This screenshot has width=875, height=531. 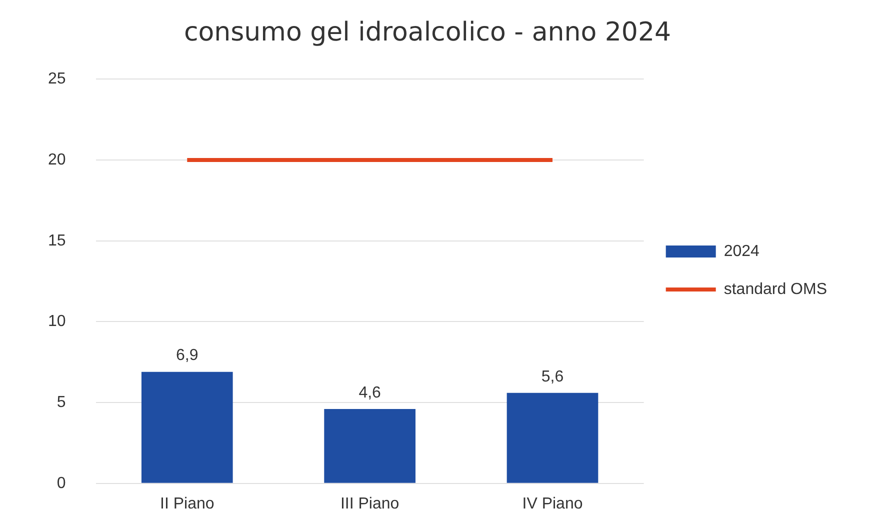 What do you see at coordinates (370, 503) in the screenshot?
I see `x-tick-label: III Piano` at bounding box center [370, 503].